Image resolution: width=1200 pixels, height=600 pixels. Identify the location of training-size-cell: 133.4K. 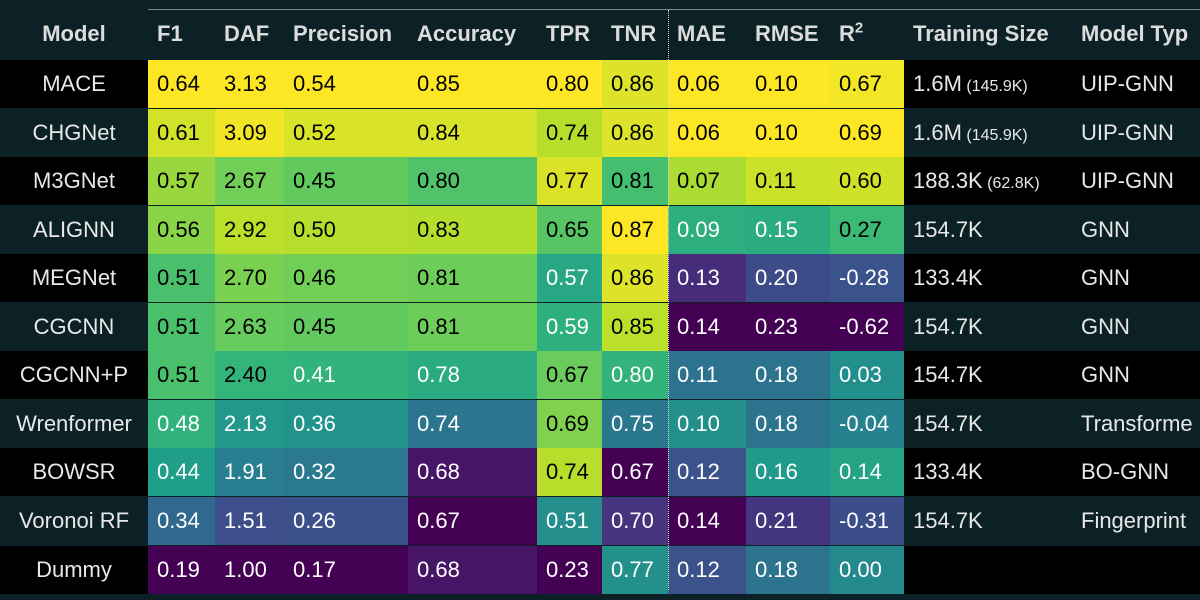
(988, 472).